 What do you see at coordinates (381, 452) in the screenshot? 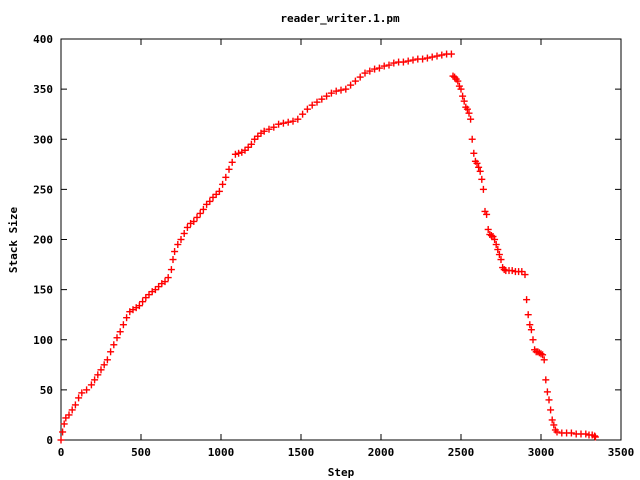
I see `x-tick-label: 2000` at bounding box center [381, 452].